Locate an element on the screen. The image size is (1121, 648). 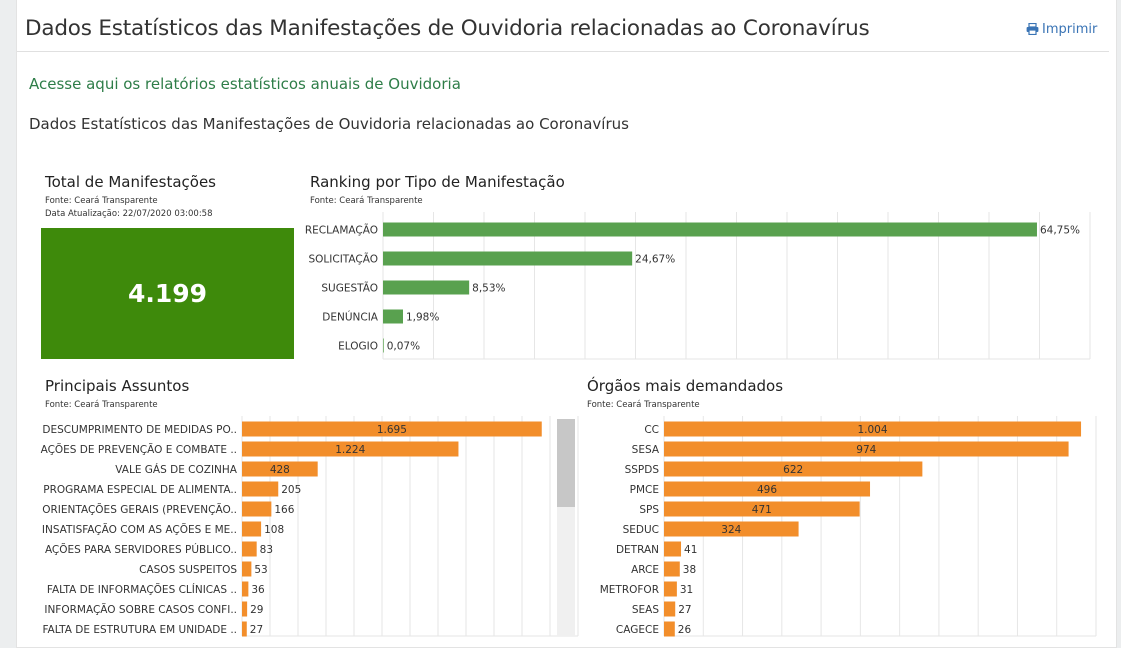
data-label: 64,75% is located at coordinates (1060, 231).